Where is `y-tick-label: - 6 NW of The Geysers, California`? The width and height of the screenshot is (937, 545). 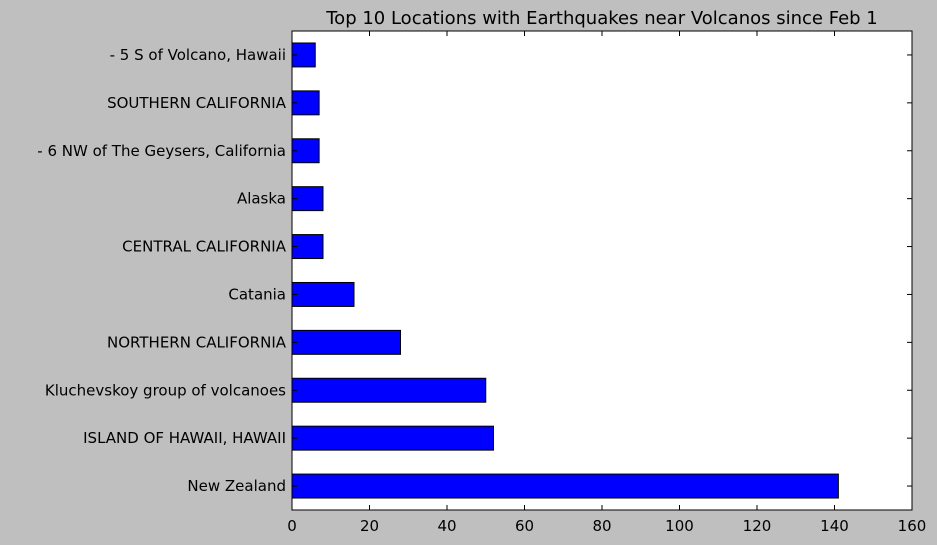
y-tick-label: - 6 NW of The Geysers, California is located at coordinates (161, 151).